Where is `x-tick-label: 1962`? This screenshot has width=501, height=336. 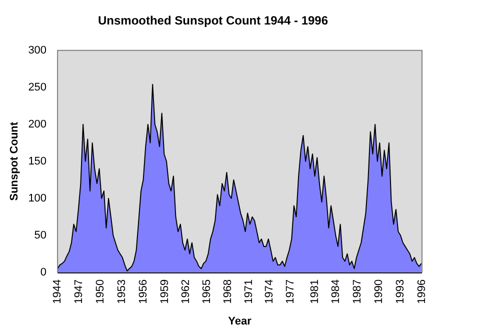
x-tick-label: 1962 is located at coordinates (186, 291).